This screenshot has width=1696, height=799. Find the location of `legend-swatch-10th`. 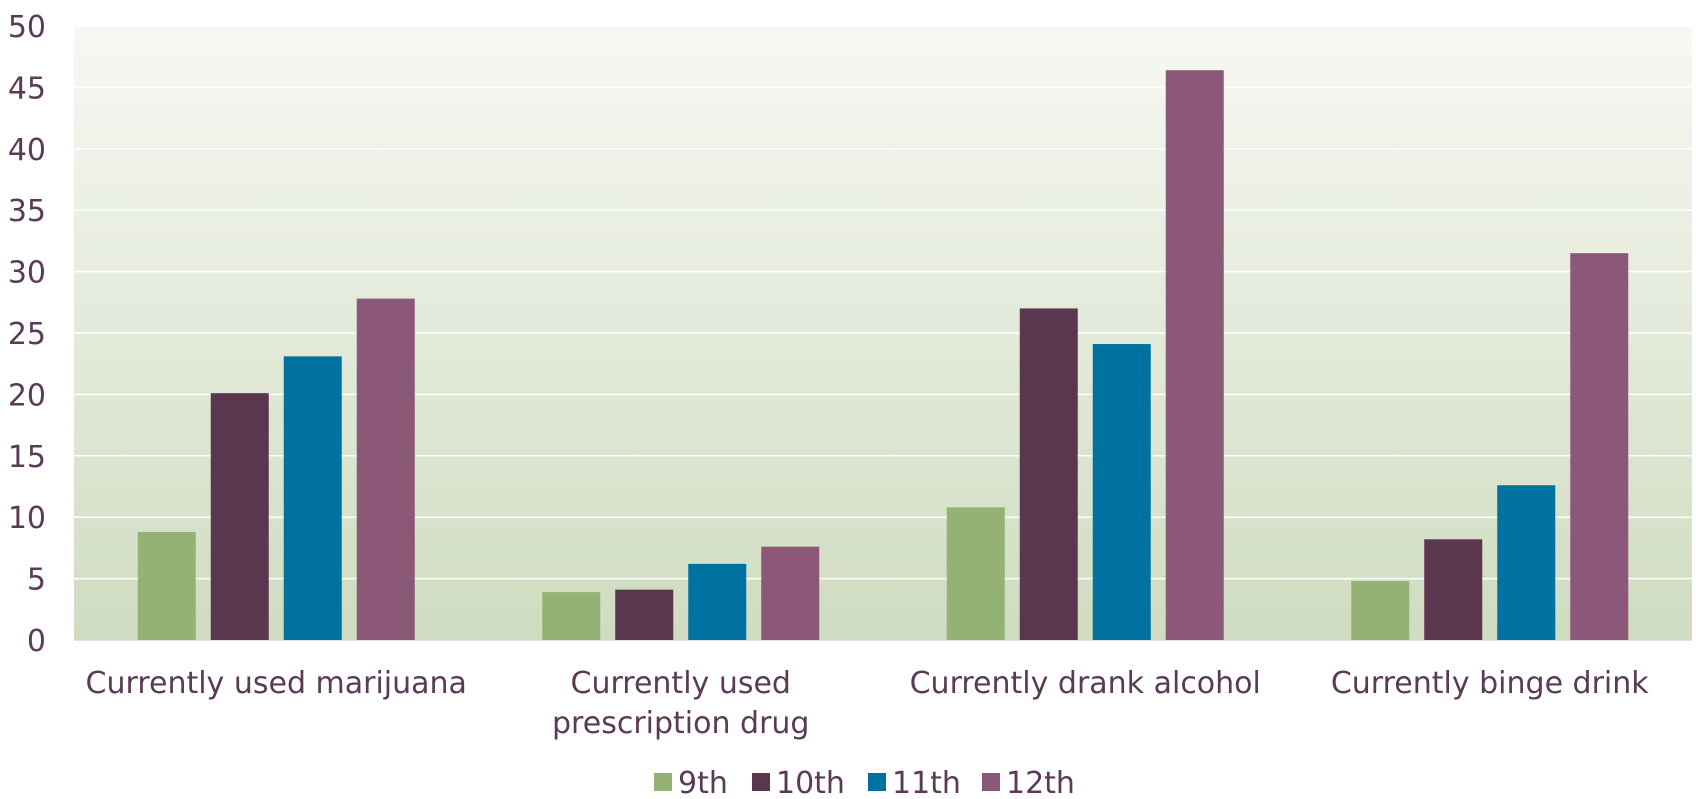

legend-swatch-10th is located at coordinates (761, 782).